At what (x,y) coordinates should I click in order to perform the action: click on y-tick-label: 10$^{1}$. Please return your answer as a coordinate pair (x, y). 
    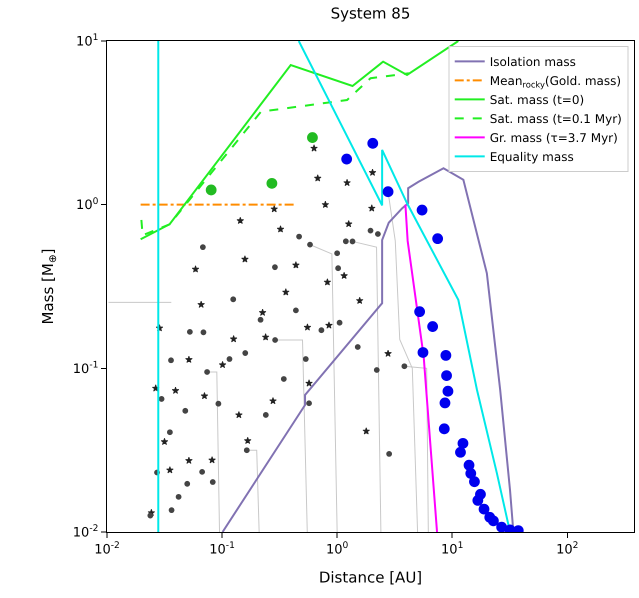
    Looking at the image, I should click on (87, 41).